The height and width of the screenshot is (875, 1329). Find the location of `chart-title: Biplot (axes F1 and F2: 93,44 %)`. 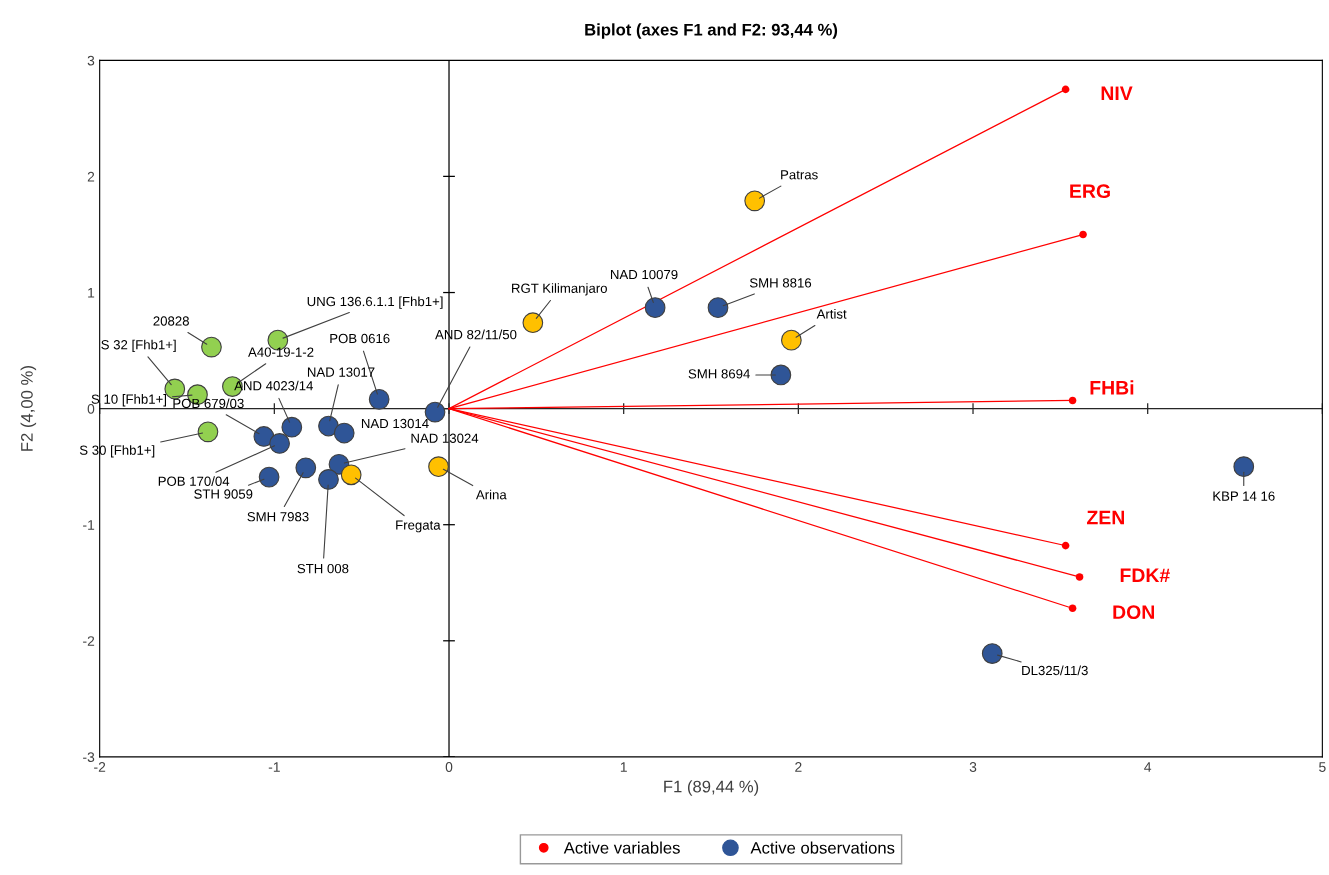

chart-title: Biplot (axes F1 and F2: 93,44 %) is located at coordinates (711, 31).